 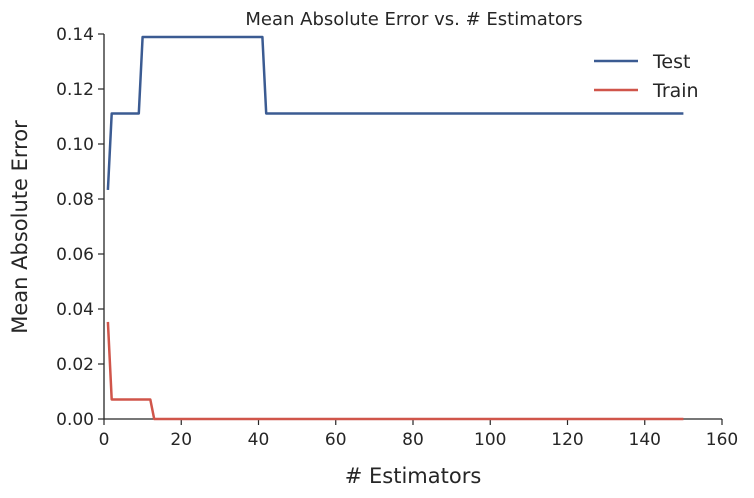 What do you see at coordinates (75, 35) in the screenshot?
I see `y-tick-label: 0.14` at bounding box center [75, 35].